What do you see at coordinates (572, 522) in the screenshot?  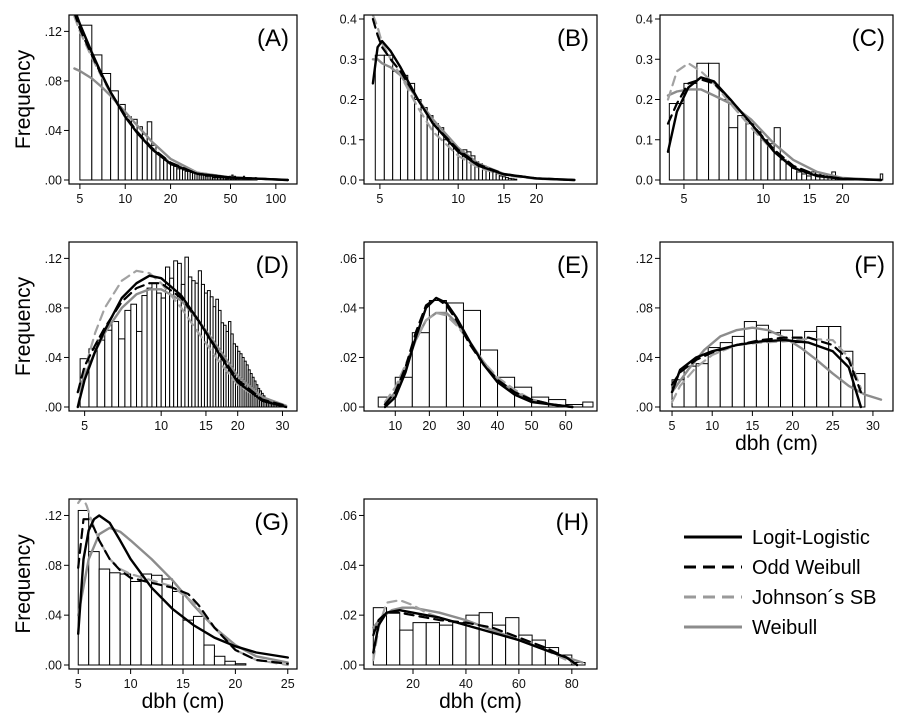 I see `panel-label: (H)` at bounding box center [572, 522].